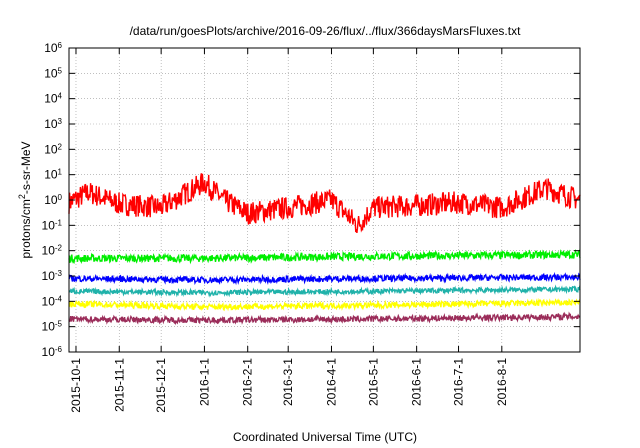  I want to click on y-axis-label-rest: -s-sr-MeV, so click(26, 167).